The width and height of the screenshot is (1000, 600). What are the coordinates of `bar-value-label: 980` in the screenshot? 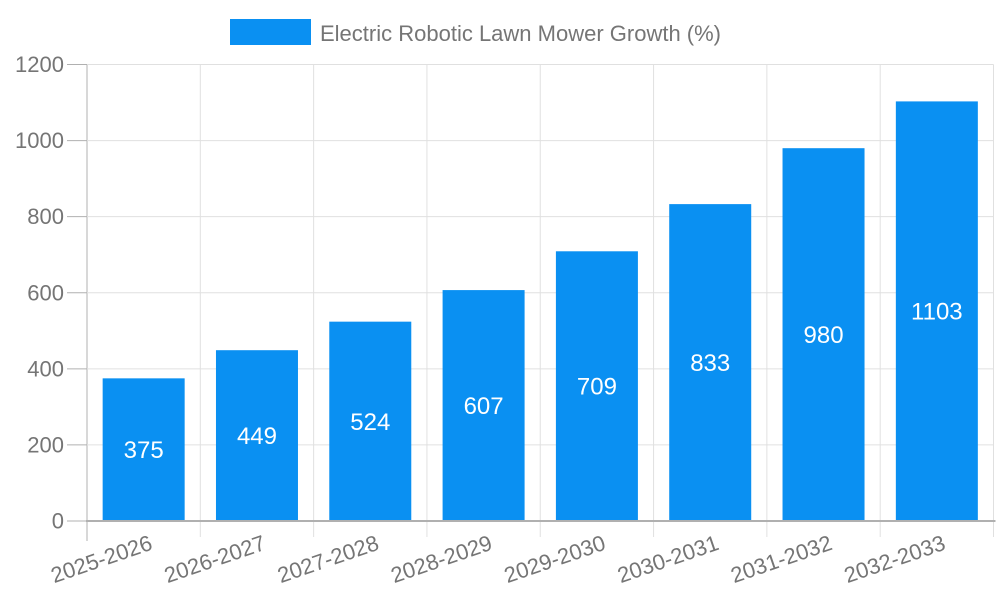 It's located at (824, 335).